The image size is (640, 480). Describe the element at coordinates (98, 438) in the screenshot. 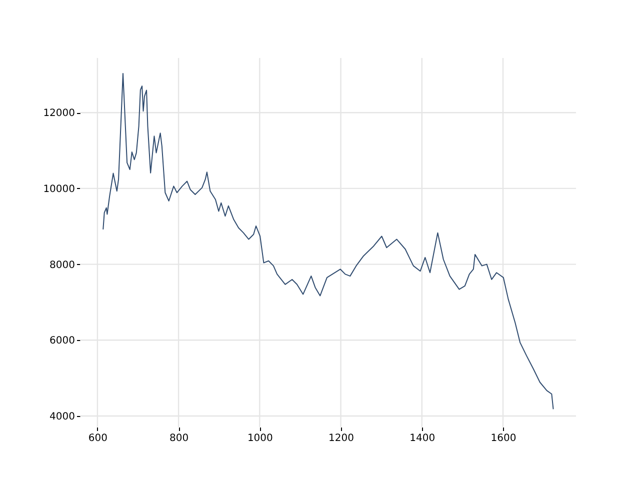

I see `x-tick-label: 600` at that location.